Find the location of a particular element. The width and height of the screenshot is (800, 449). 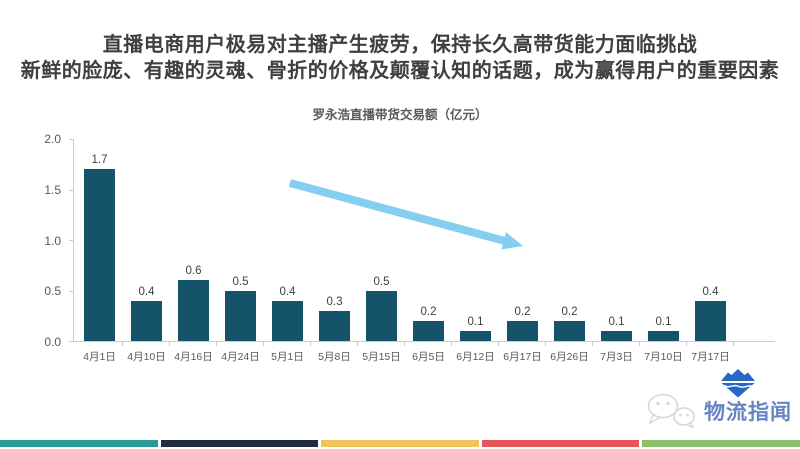

x-axis-label: 4月10日 is located at coordinates (146, 357).